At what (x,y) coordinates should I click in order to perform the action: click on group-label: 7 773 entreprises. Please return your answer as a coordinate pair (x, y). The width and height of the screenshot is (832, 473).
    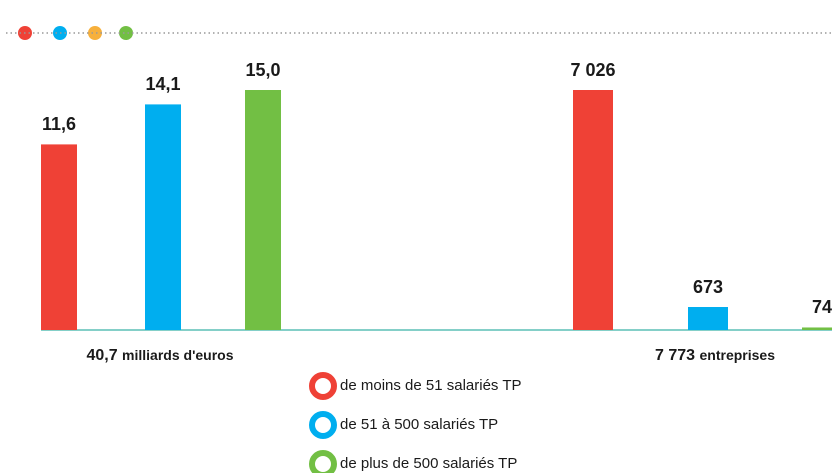
    Looking at the image, I should click on (715, 356).